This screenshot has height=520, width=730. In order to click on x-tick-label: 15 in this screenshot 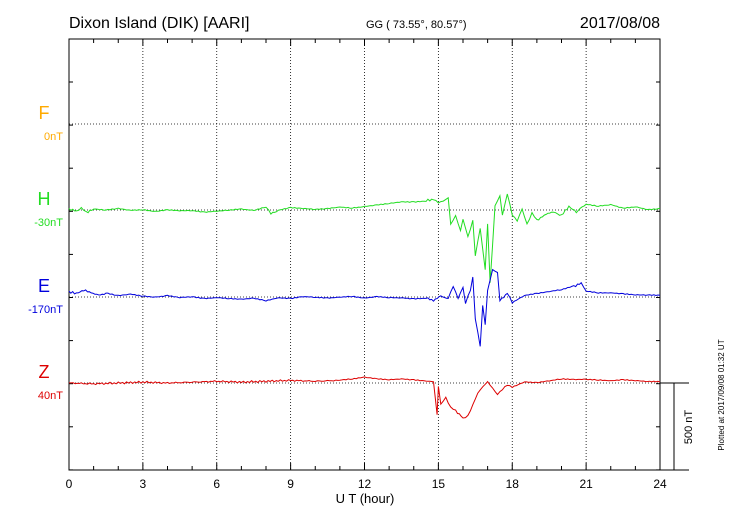, I will do `click(439, 484)`.